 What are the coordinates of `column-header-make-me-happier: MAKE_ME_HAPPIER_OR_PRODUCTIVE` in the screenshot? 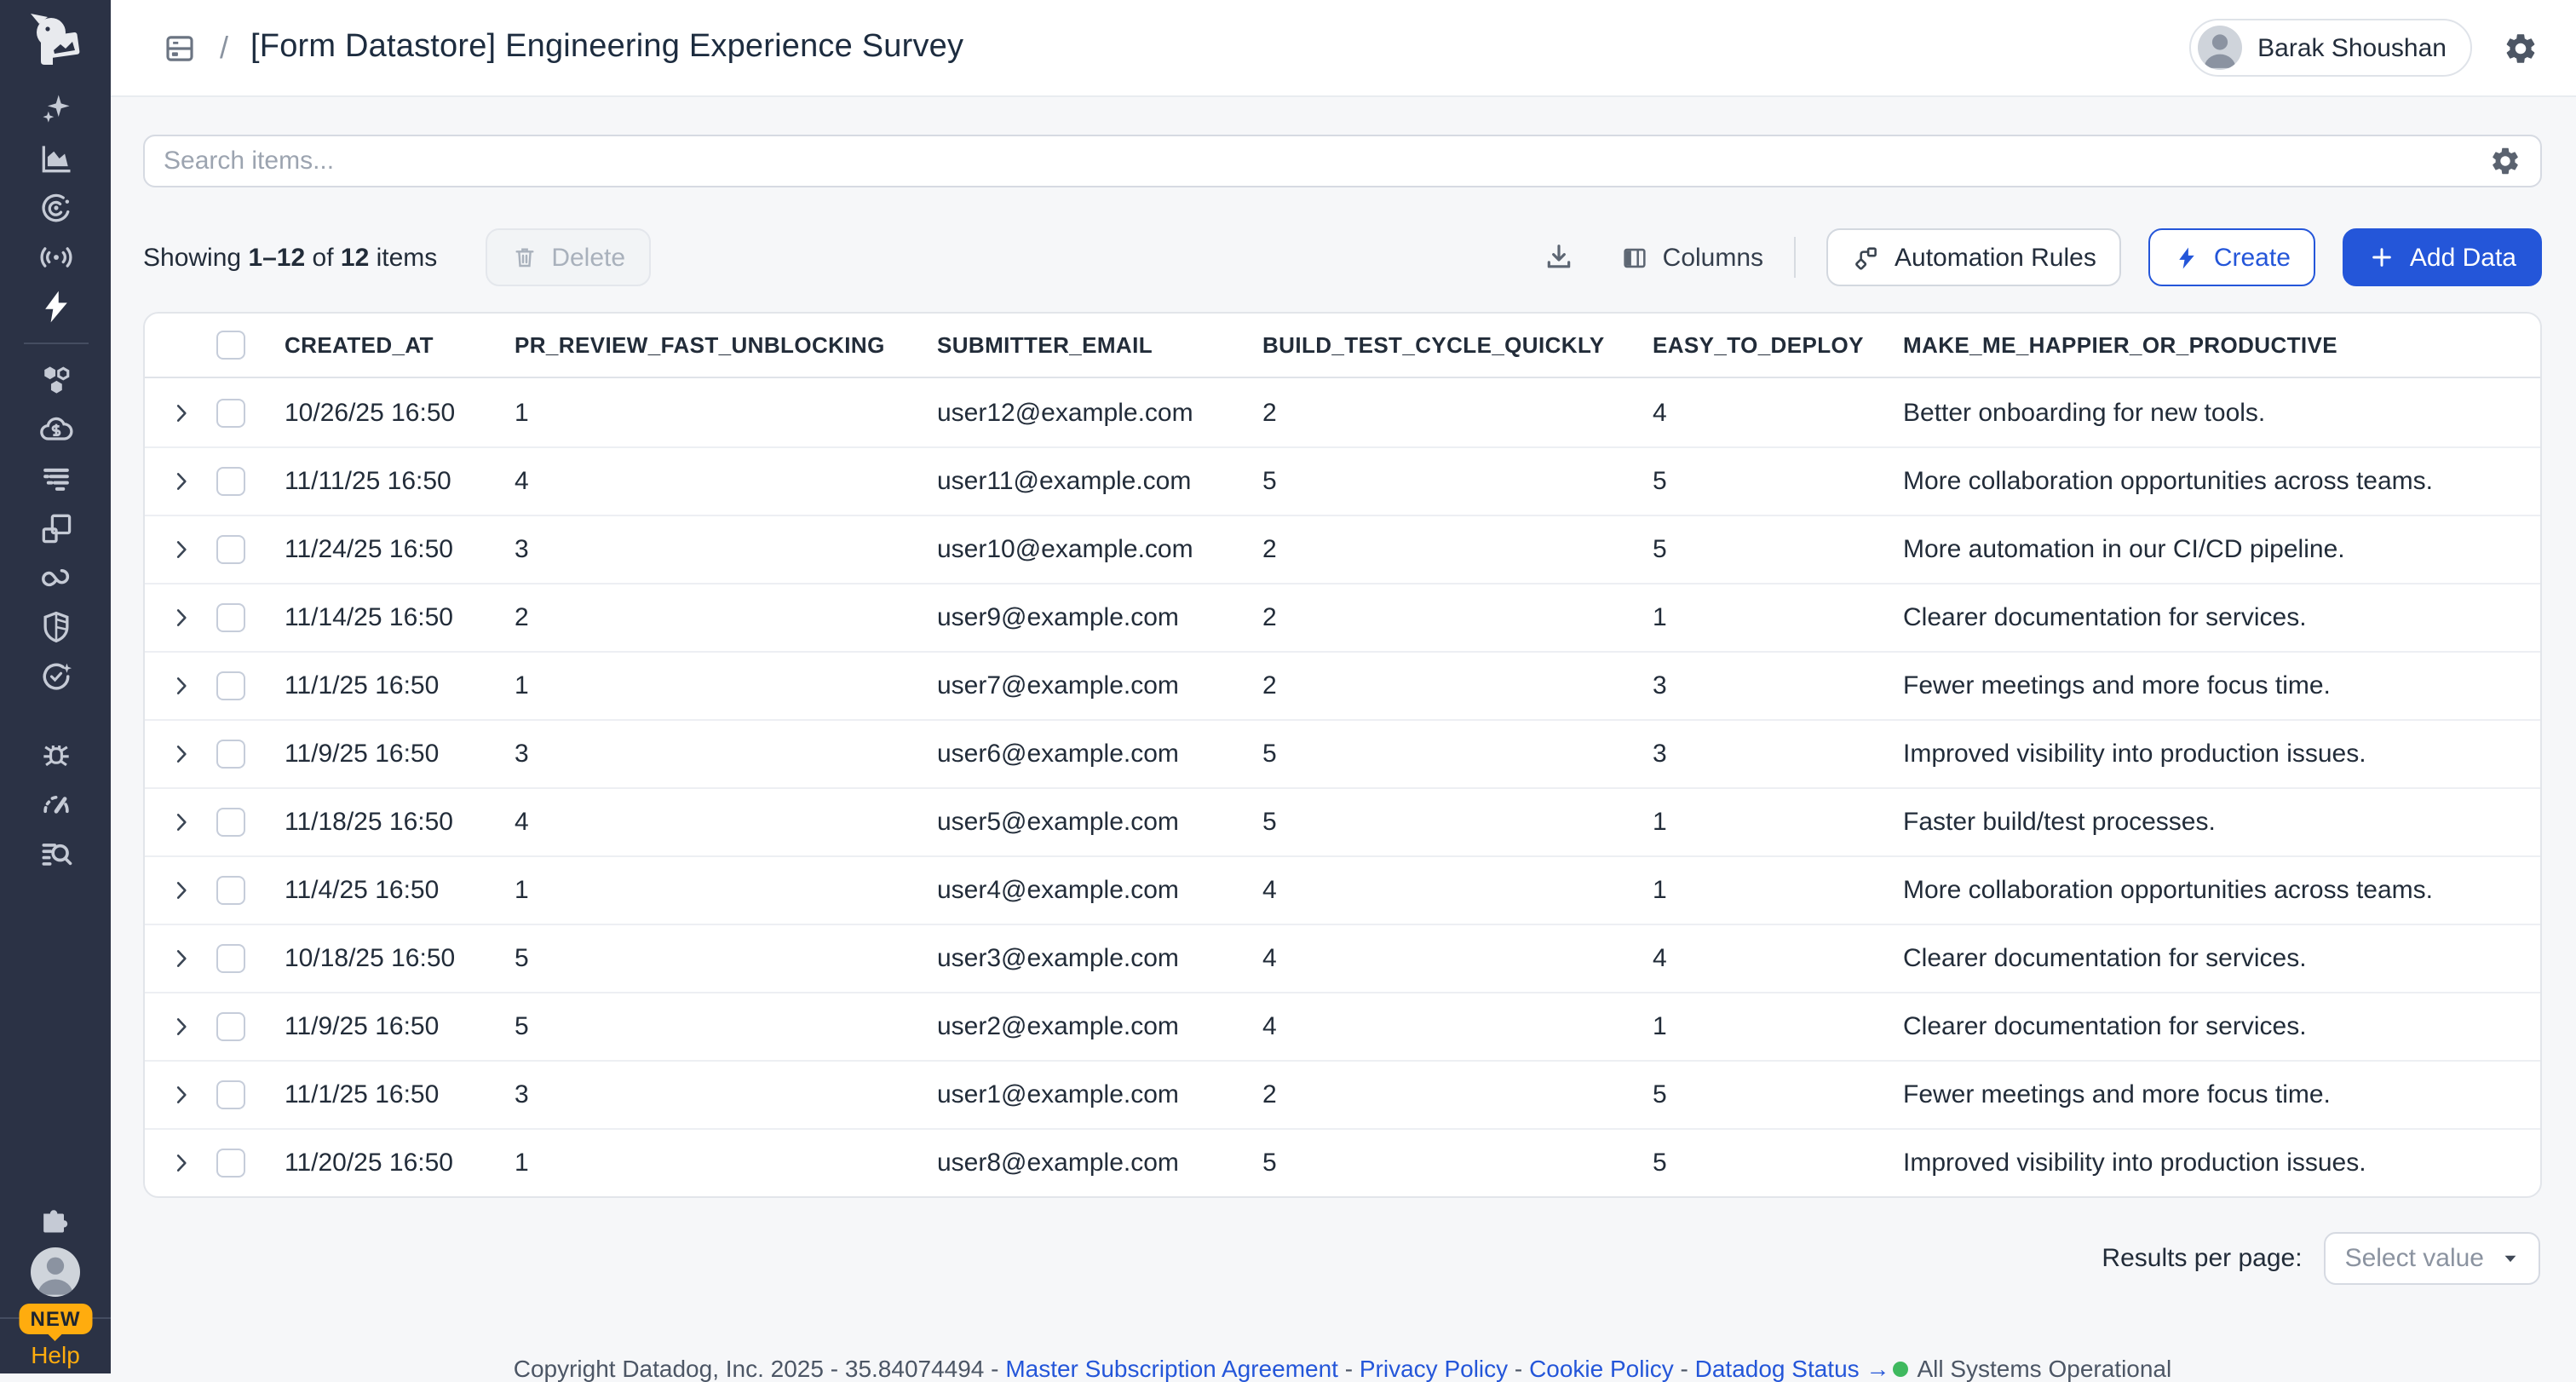 It's located at (2121, 345).